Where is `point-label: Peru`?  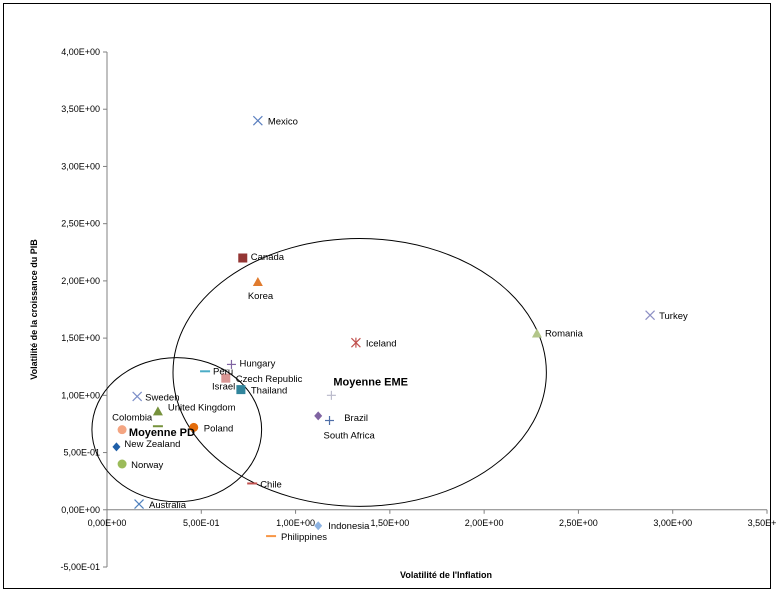 point-label: Peru is located at coordinates (223, 371).